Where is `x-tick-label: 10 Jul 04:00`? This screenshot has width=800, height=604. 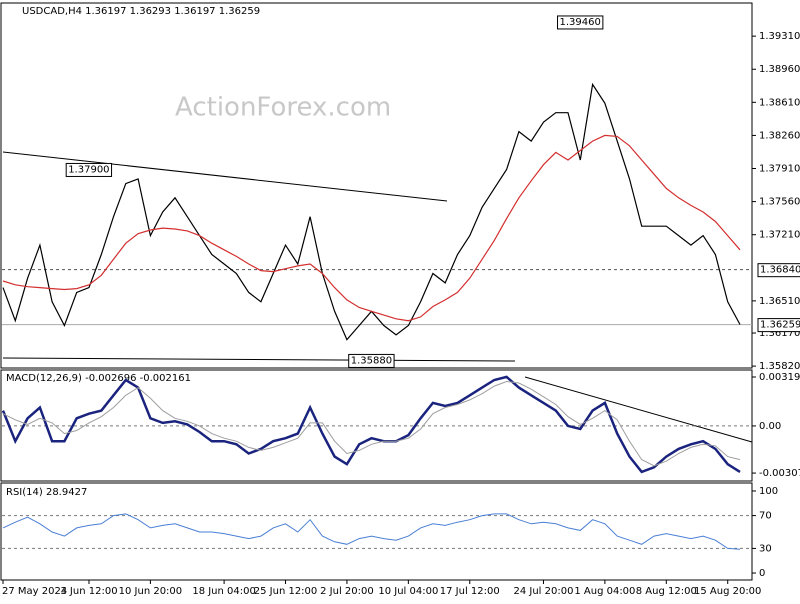
x-tick-label: 10 Jul 04:00 is located at coordinates (408, 591).